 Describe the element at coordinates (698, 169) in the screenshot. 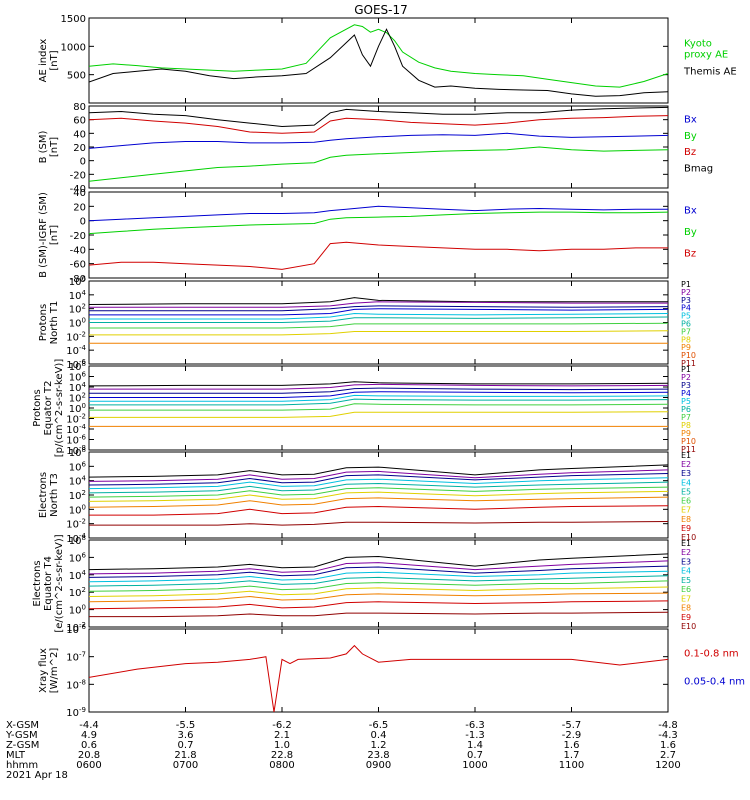

I see `legend-bmag: Bmag` at that location.